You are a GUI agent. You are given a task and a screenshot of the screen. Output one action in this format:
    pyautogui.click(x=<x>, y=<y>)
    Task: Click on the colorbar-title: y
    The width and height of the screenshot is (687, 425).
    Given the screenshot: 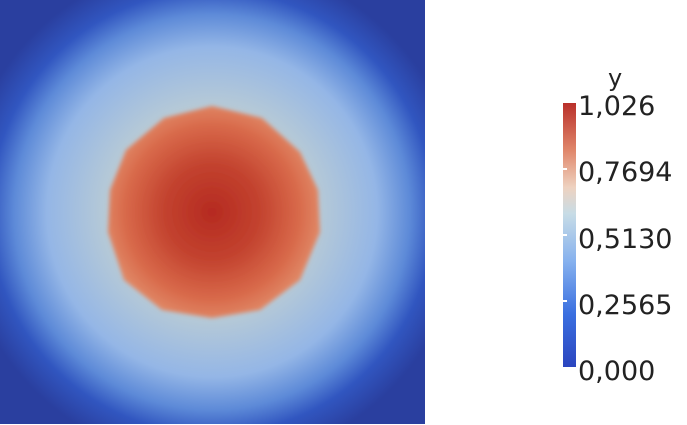 What is the action you would take?
    pyautogui.click(x=615, y=78)
    